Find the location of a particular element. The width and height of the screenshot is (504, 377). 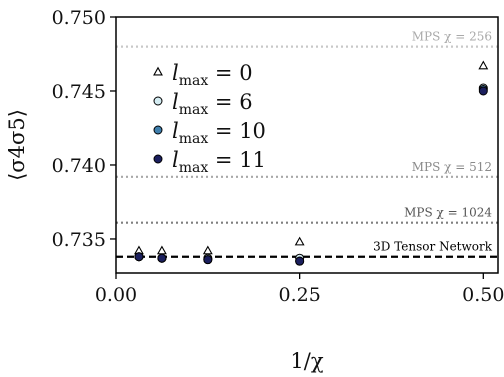

y-tick-label: 0.735 is located at coordinates (79, 240).